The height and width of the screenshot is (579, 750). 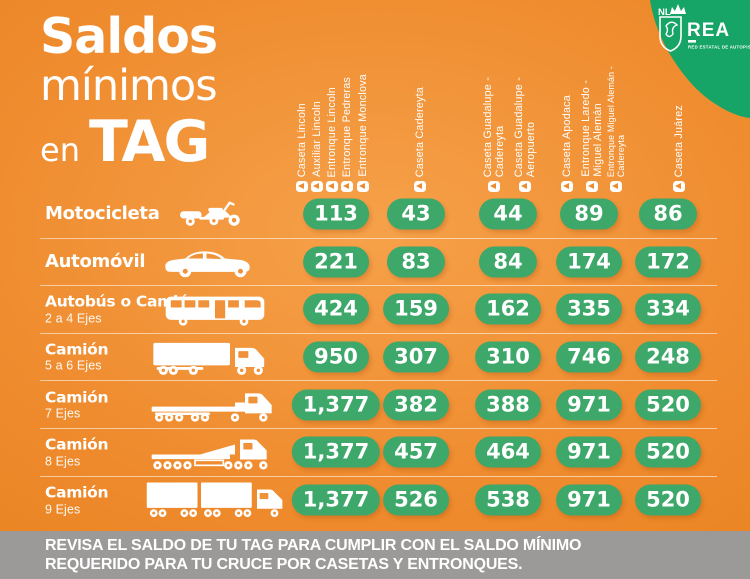 What do you see at coordinates (416, 357) in the screenshot?
I see `balance-pill: 307` at bounding box center [416, 357].